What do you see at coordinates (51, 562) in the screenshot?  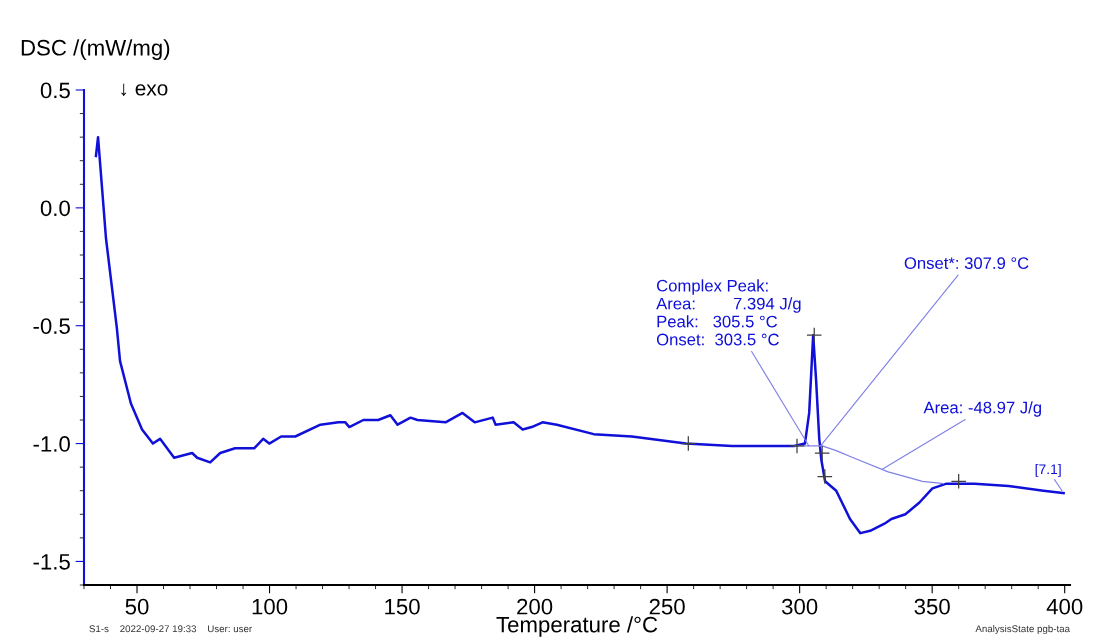 I see `y-tick-label: -1.5` at bounding box center [51, 562].